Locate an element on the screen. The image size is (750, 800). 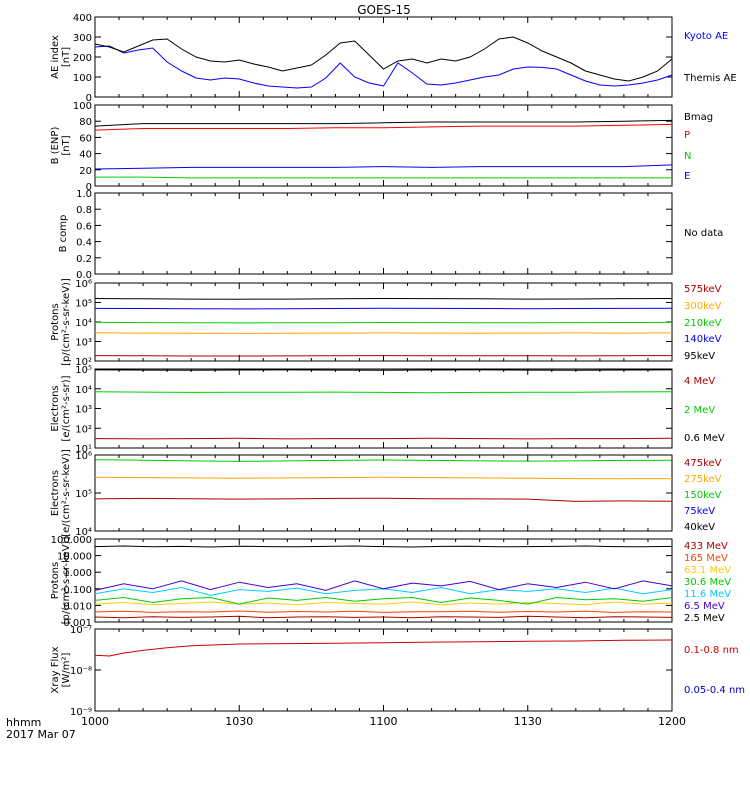
legend-entry: N is located at coordinates (687, 156).